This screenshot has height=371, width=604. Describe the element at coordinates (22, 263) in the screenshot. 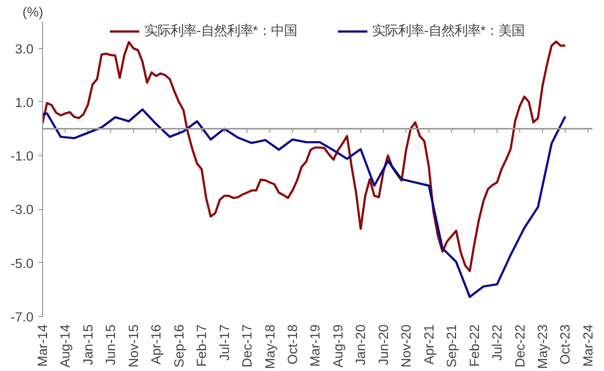

I see `y-tick-label: -5.0` at that location.